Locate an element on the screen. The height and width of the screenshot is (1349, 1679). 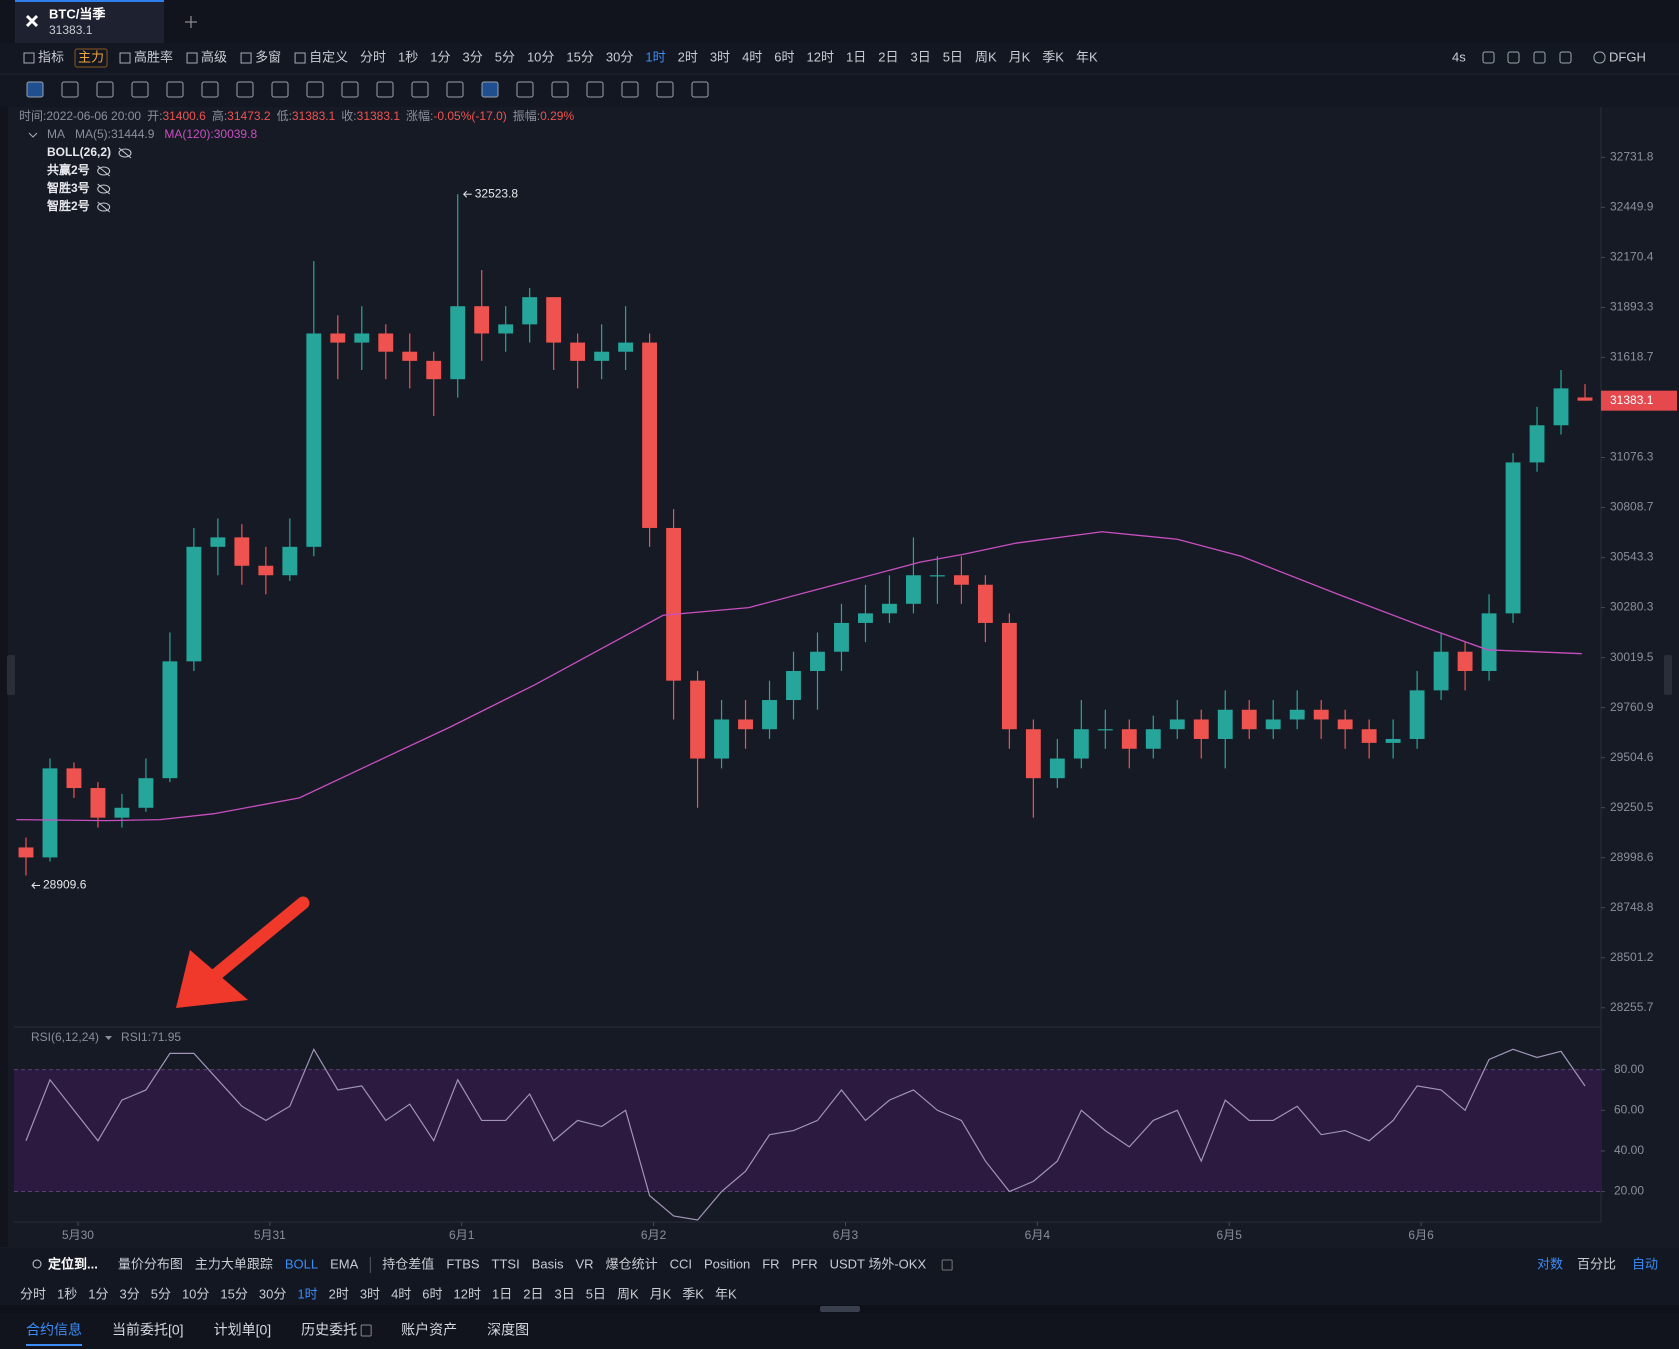
locate-icon is located at coordinates (37, 1264).